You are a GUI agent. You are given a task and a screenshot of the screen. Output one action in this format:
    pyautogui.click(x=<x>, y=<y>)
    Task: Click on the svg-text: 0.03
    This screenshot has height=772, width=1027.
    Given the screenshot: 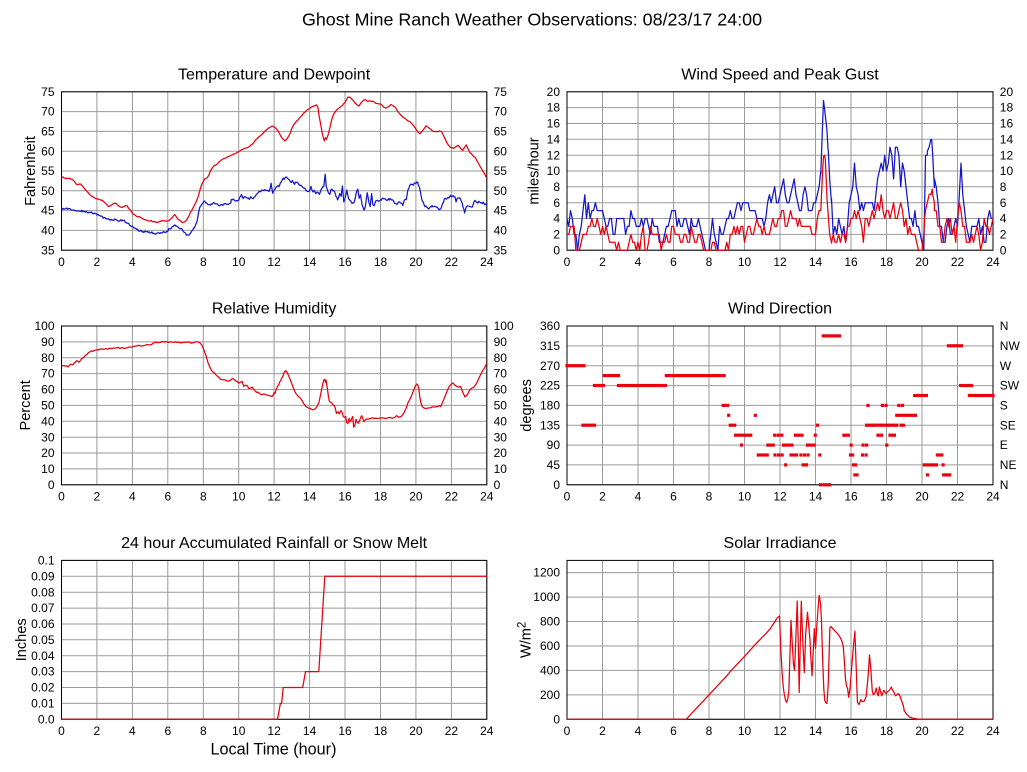 What is the action you would take?
    pyautogui.click(x=43, y=672)
    